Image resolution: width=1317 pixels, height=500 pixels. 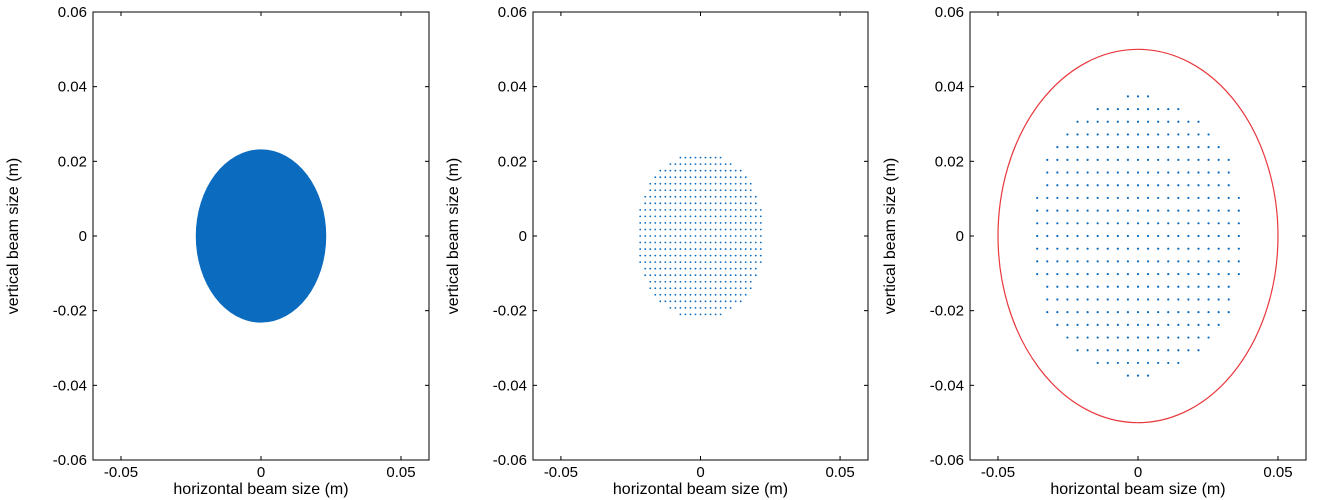 I want to click on x-tick-label: -0.05, so click(x=998, y=472).